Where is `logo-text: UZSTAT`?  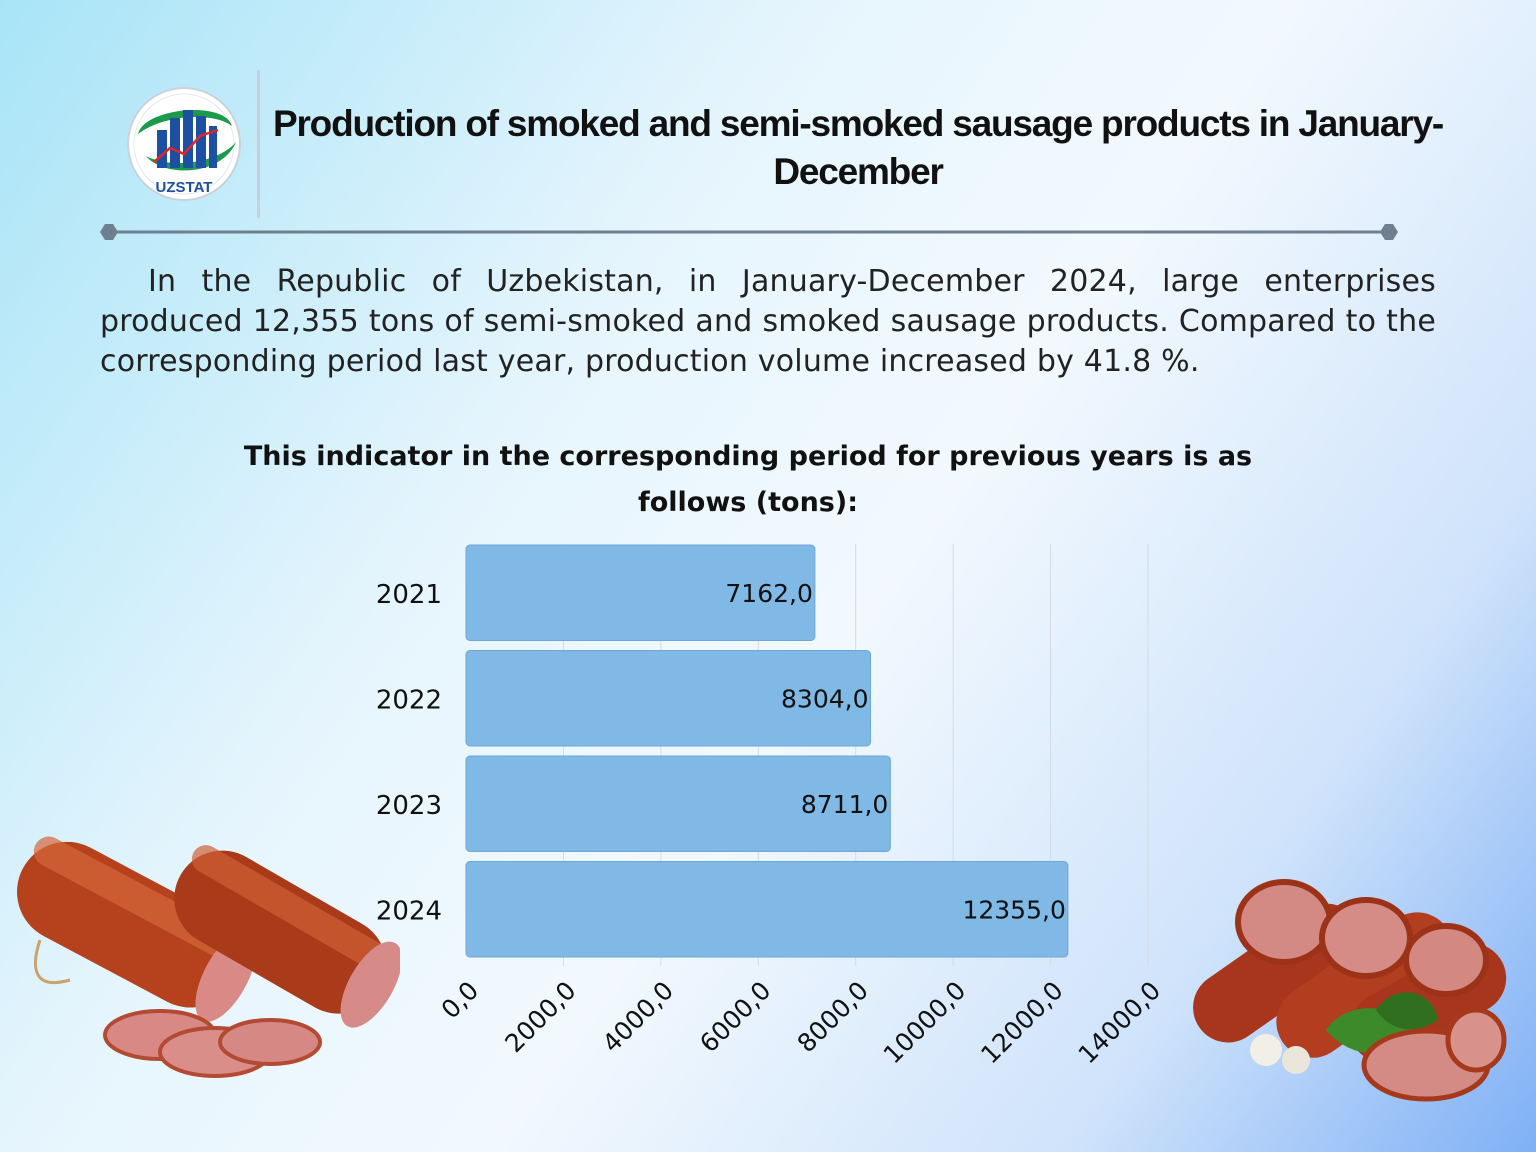 logo-text: UZSTAT is located at coordinates (184, 187).